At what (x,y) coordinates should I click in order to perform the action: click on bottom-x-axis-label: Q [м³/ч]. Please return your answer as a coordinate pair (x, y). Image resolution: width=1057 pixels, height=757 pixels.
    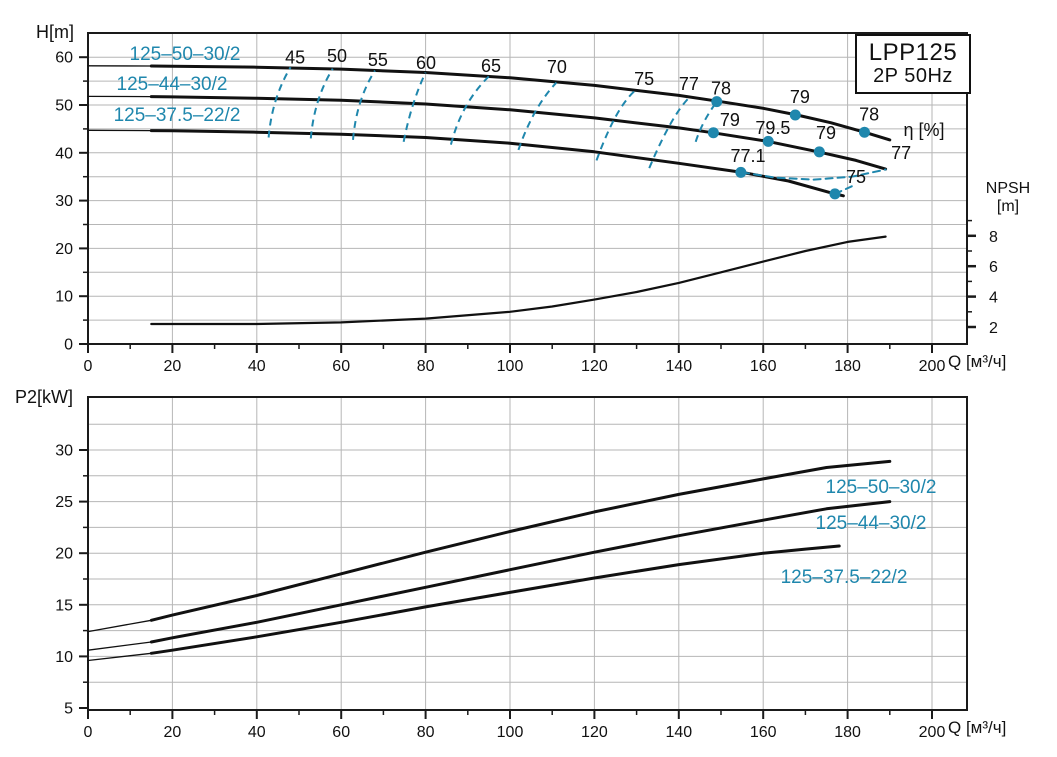
    Looking at the image, I should click on (977, 727).